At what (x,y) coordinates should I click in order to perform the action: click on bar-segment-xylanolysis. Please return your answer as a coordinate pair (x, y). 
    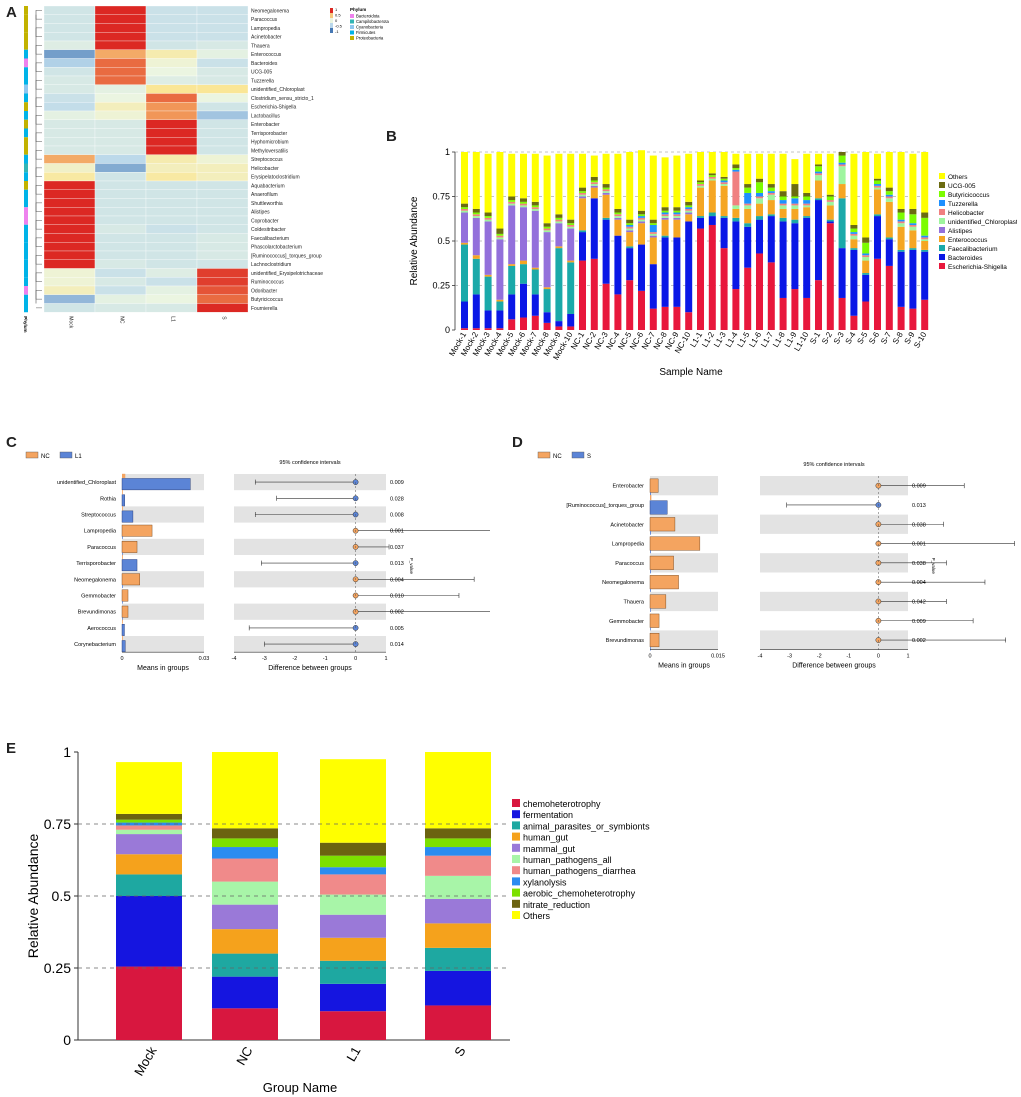
    Looking at the image, I should click on (245, 853).